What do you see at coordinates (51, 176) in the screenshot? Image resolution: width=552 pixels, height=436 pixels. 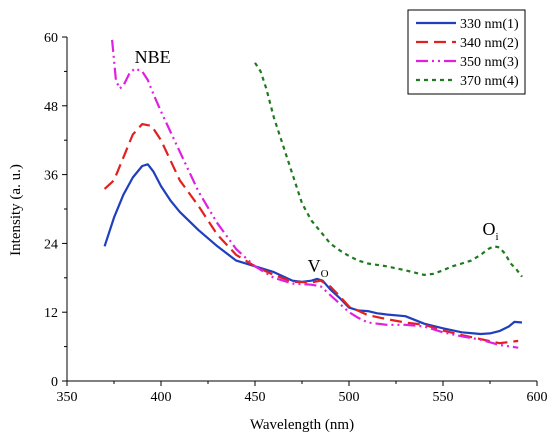 I see `y-tick-label: 36` at bounding box center [51, 176].